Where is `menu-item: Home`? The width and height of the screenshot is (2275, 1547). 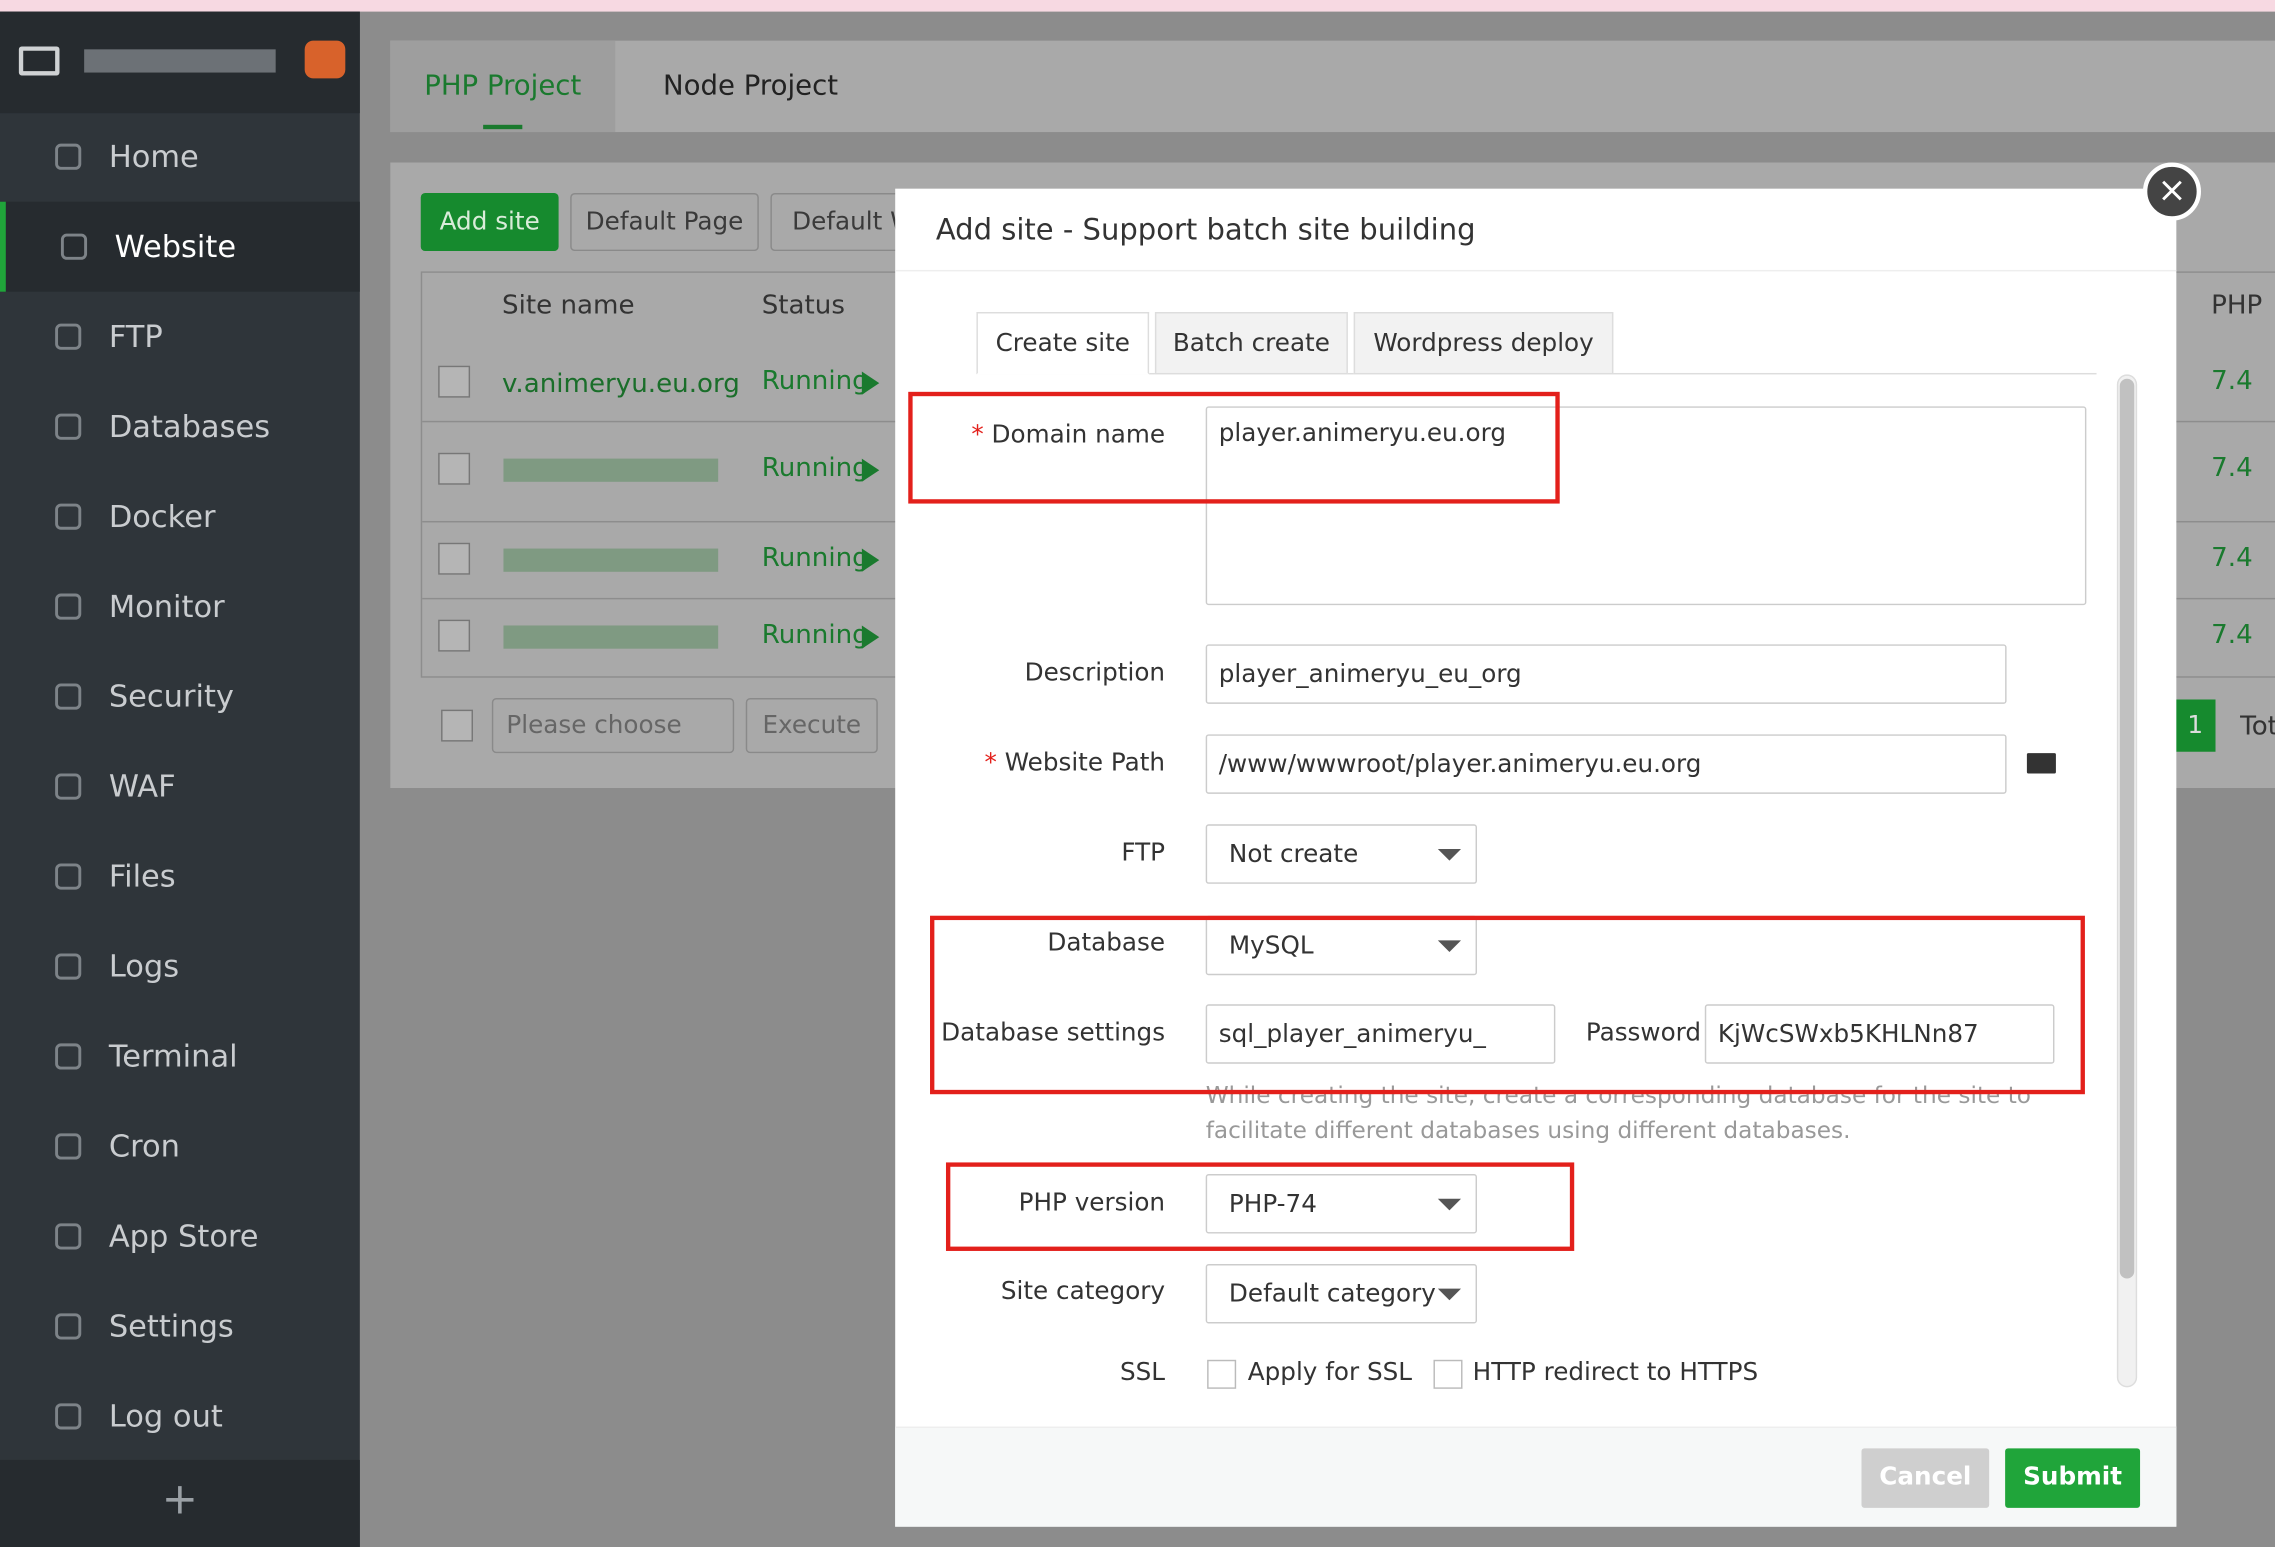 menu-item: Home is located at coordinates (180, 157).